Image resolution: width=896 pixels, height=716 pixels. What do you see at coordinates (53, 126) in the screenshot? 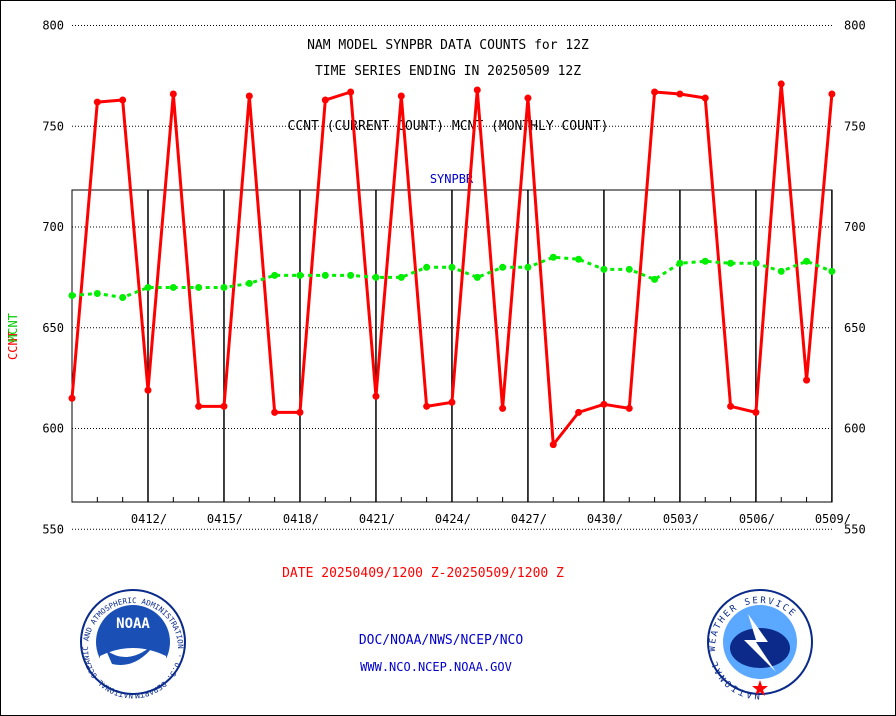
I see `y-tick-label-left: 750` at bounding box center [53, 126].